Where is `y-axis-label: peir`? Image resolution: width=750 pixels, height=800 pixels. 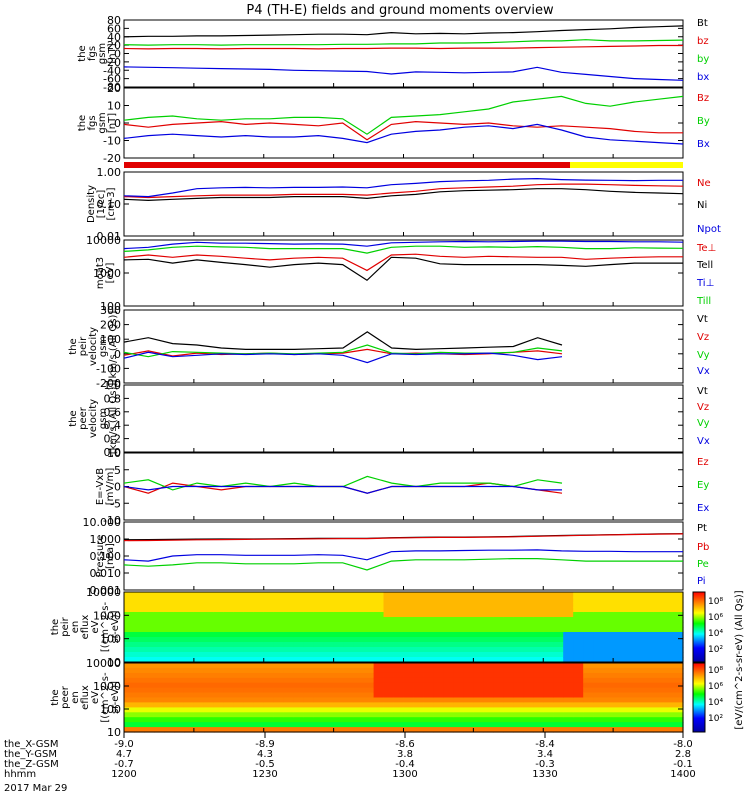
y-axis-label: peir is located at coordinates (65, 626).